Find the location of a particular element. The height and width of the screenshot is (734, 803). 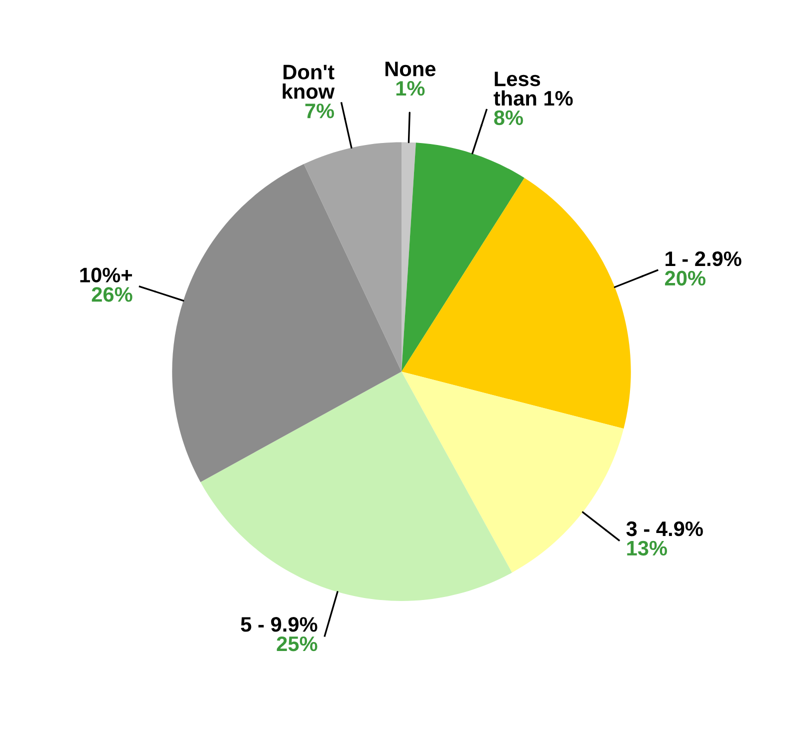

data-label: 13% is located at coordinates (647, 548).